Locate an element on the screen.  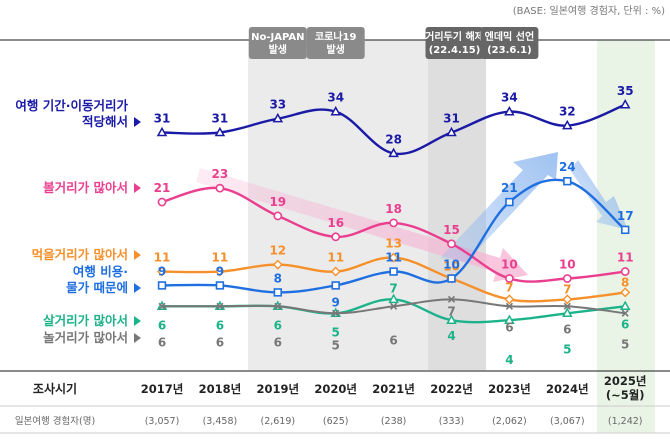
data-label: 12 is located at coordinates (277, 251).